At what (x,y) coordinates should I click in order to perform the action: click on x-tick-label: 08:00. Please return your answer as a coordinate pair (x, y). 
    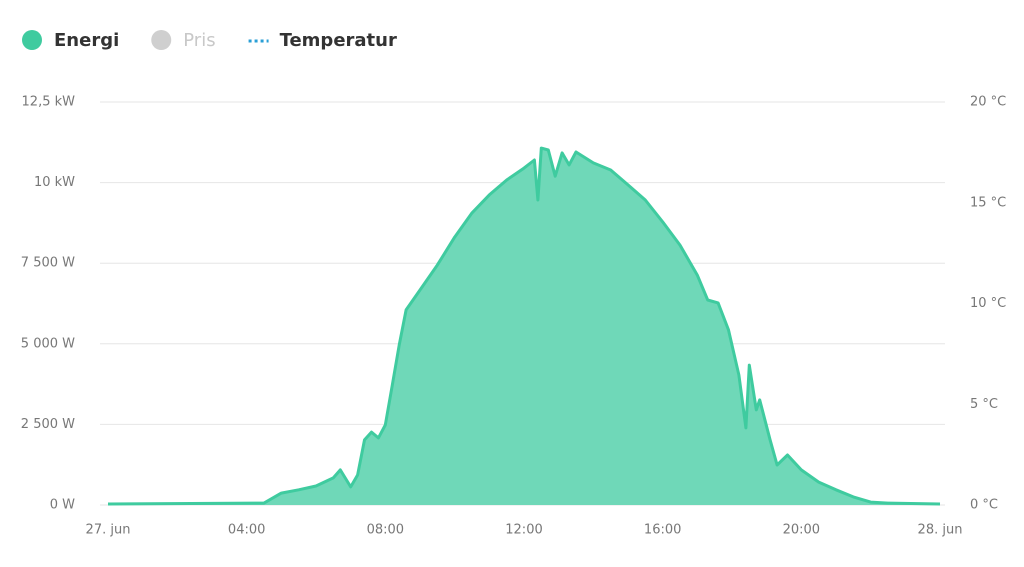
    Looking at the image, I should click on (385, 530).